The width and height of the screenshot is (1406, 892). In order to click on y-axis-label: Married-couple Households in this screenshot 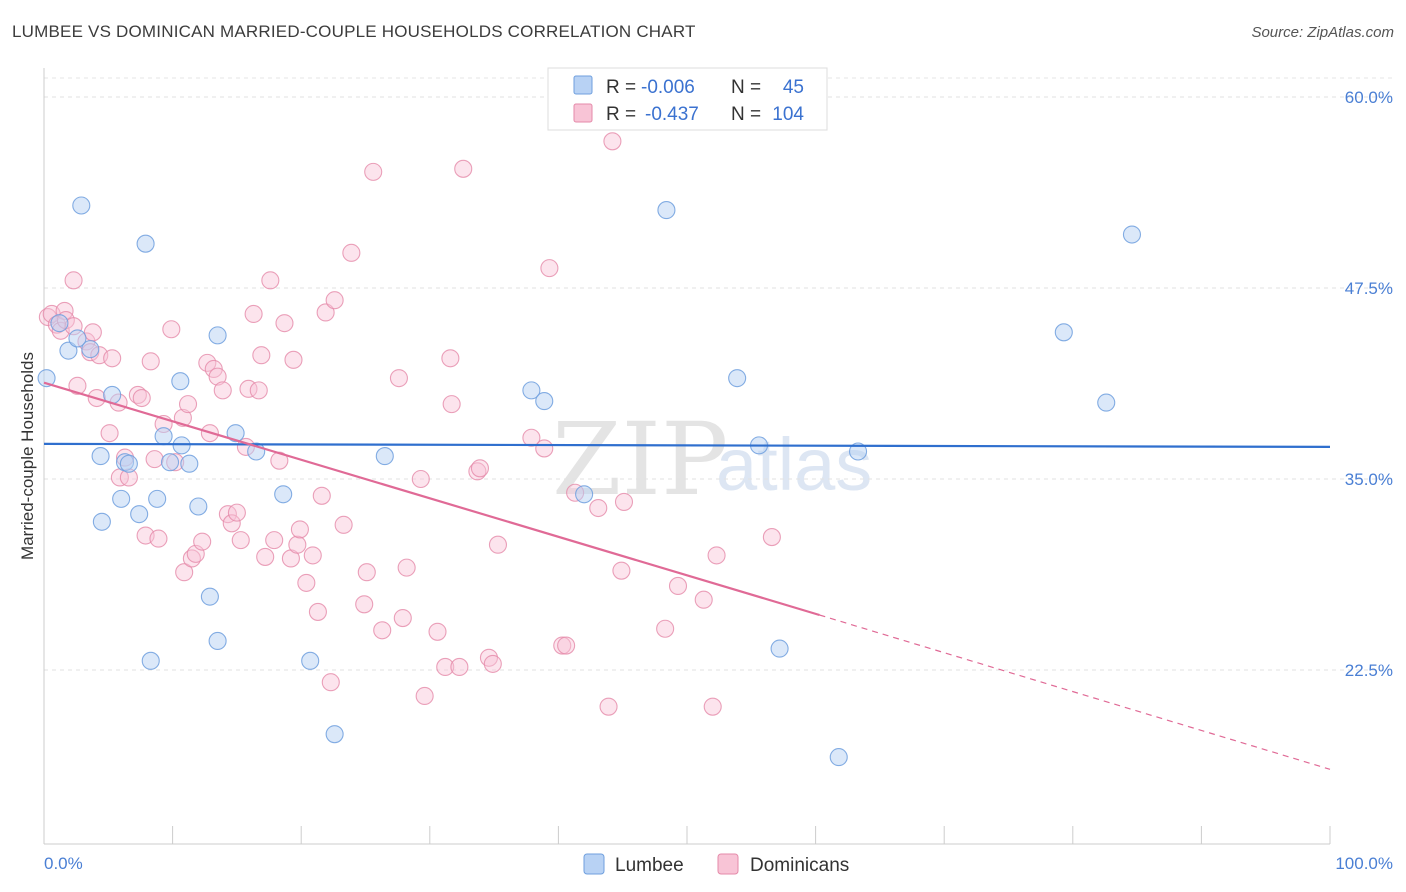, I will do `click(27, 456)`.